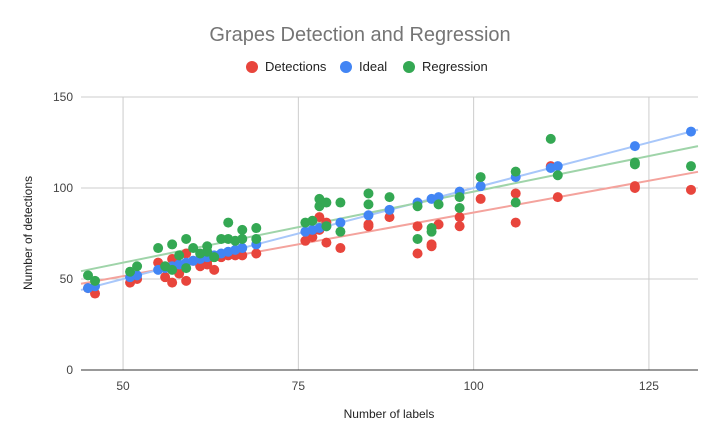  I want to click on legend-label-regression: Regression, so click(455, 66).